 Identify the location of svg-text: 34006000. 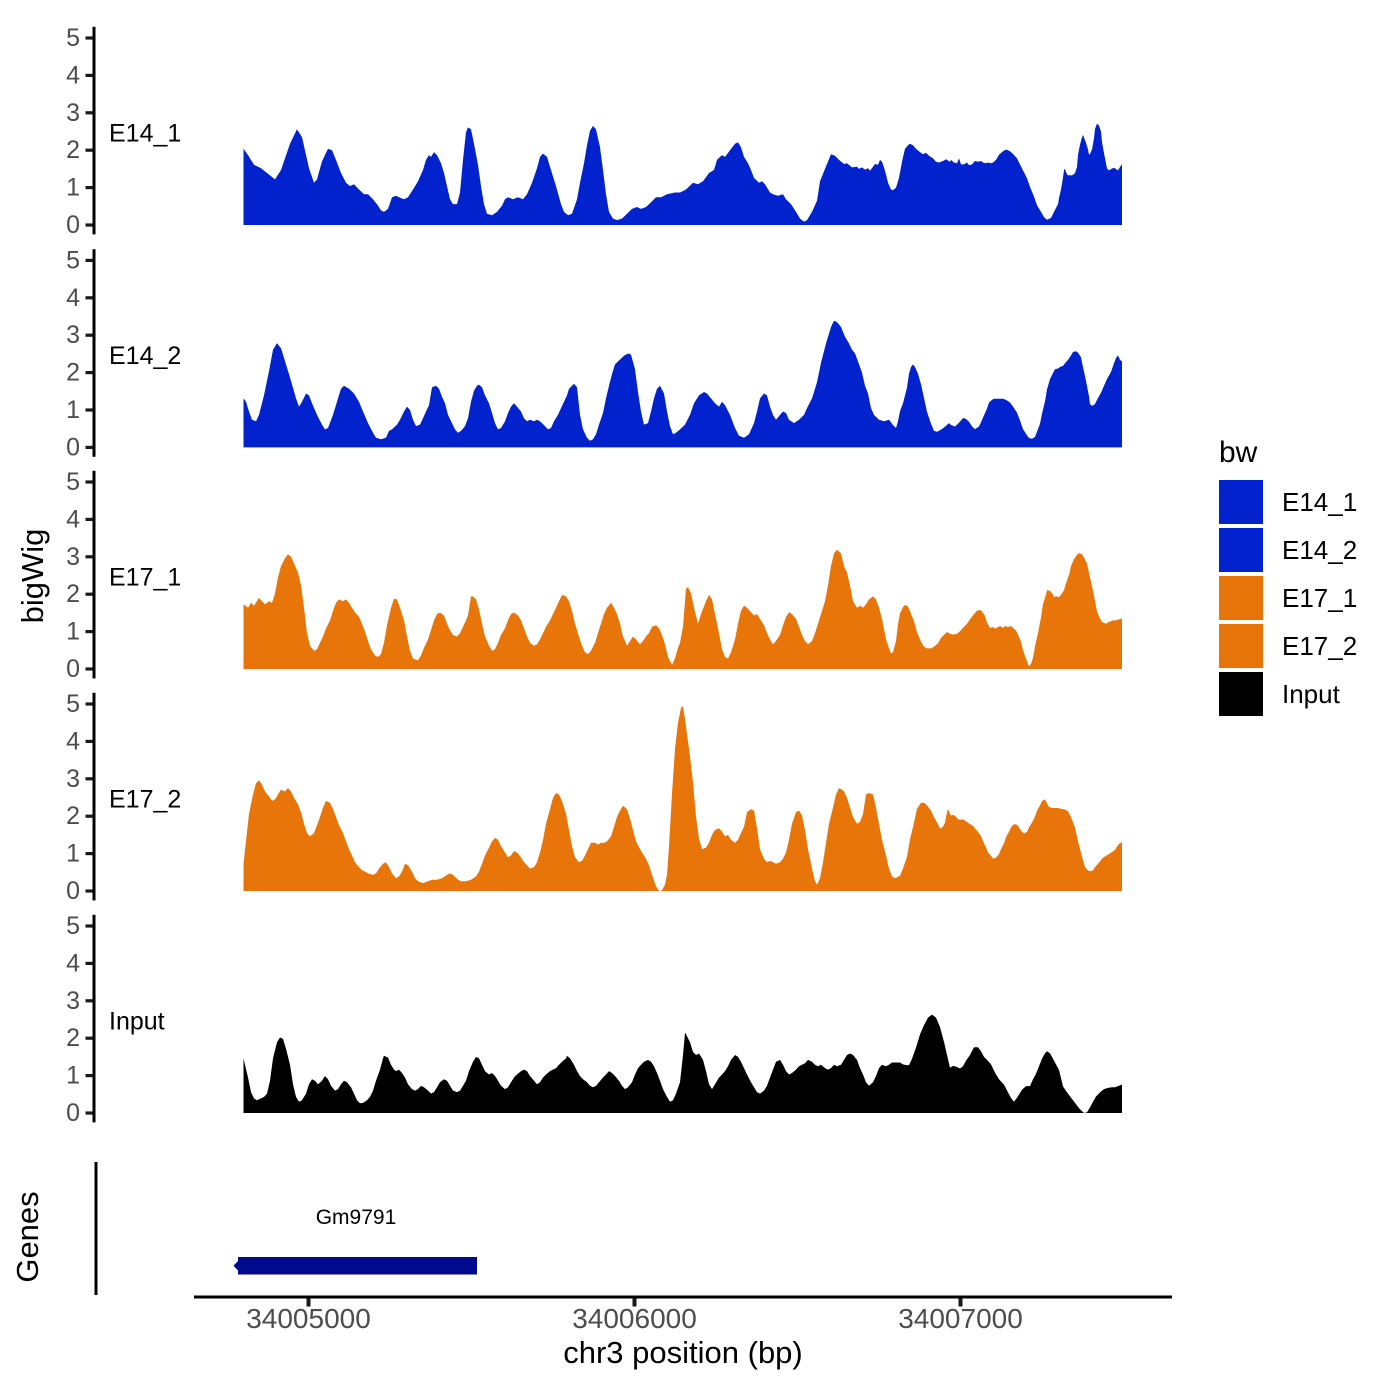
(634, 1318).